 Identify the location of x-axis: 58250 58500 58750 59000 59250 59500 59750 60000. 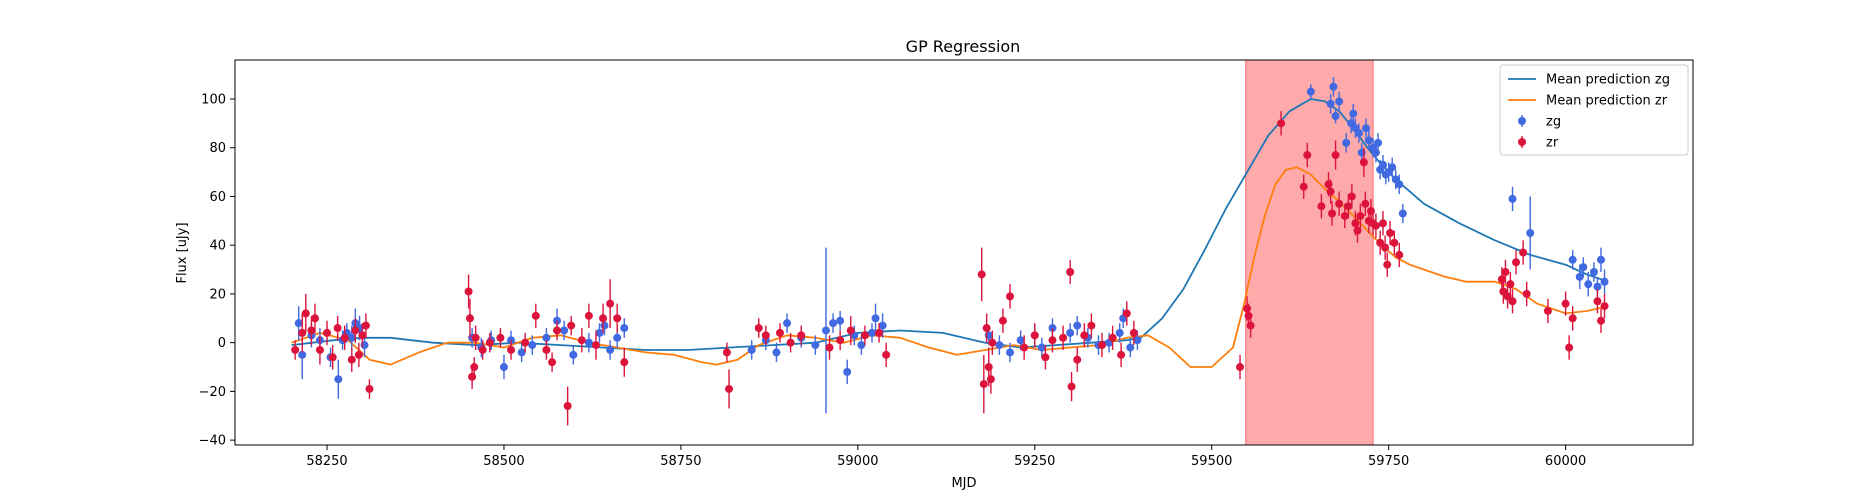
(946, 457).